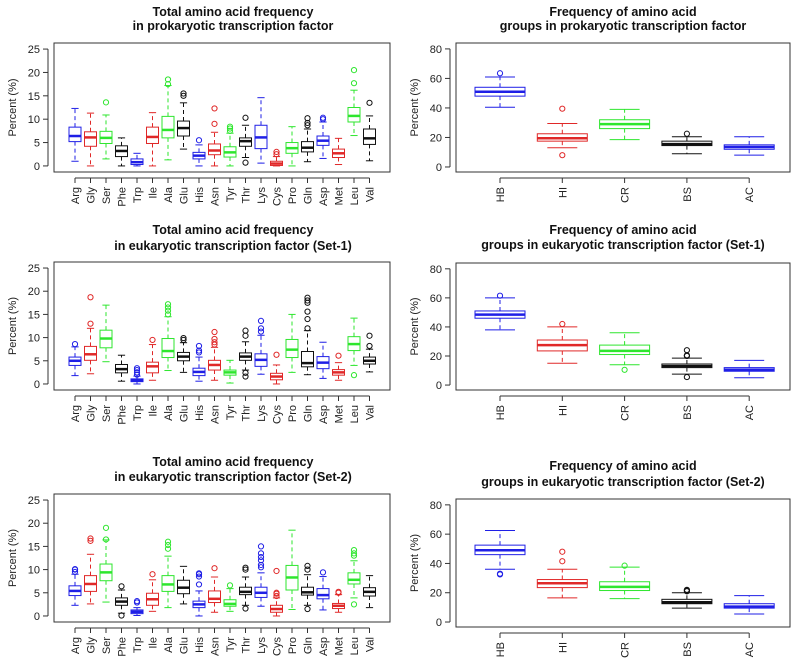  What do you see at coordinates (355, 196) in the screenshot?
I see `x-tick-label: Leu` at bounding box center [355, 196].